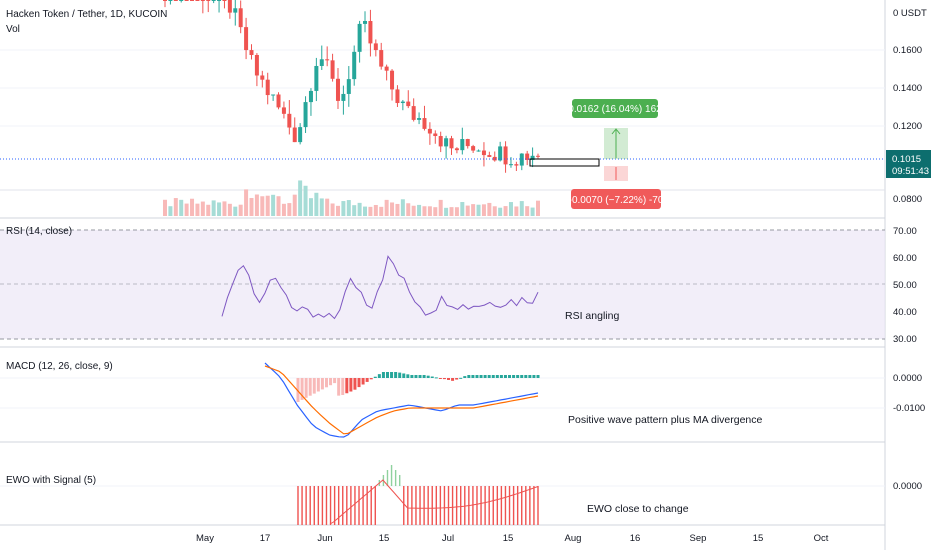 Image resolution: width=932 pixels, height=550 pixels. I want to click on price-tick-0800: 0.0800, so click(907, 199).